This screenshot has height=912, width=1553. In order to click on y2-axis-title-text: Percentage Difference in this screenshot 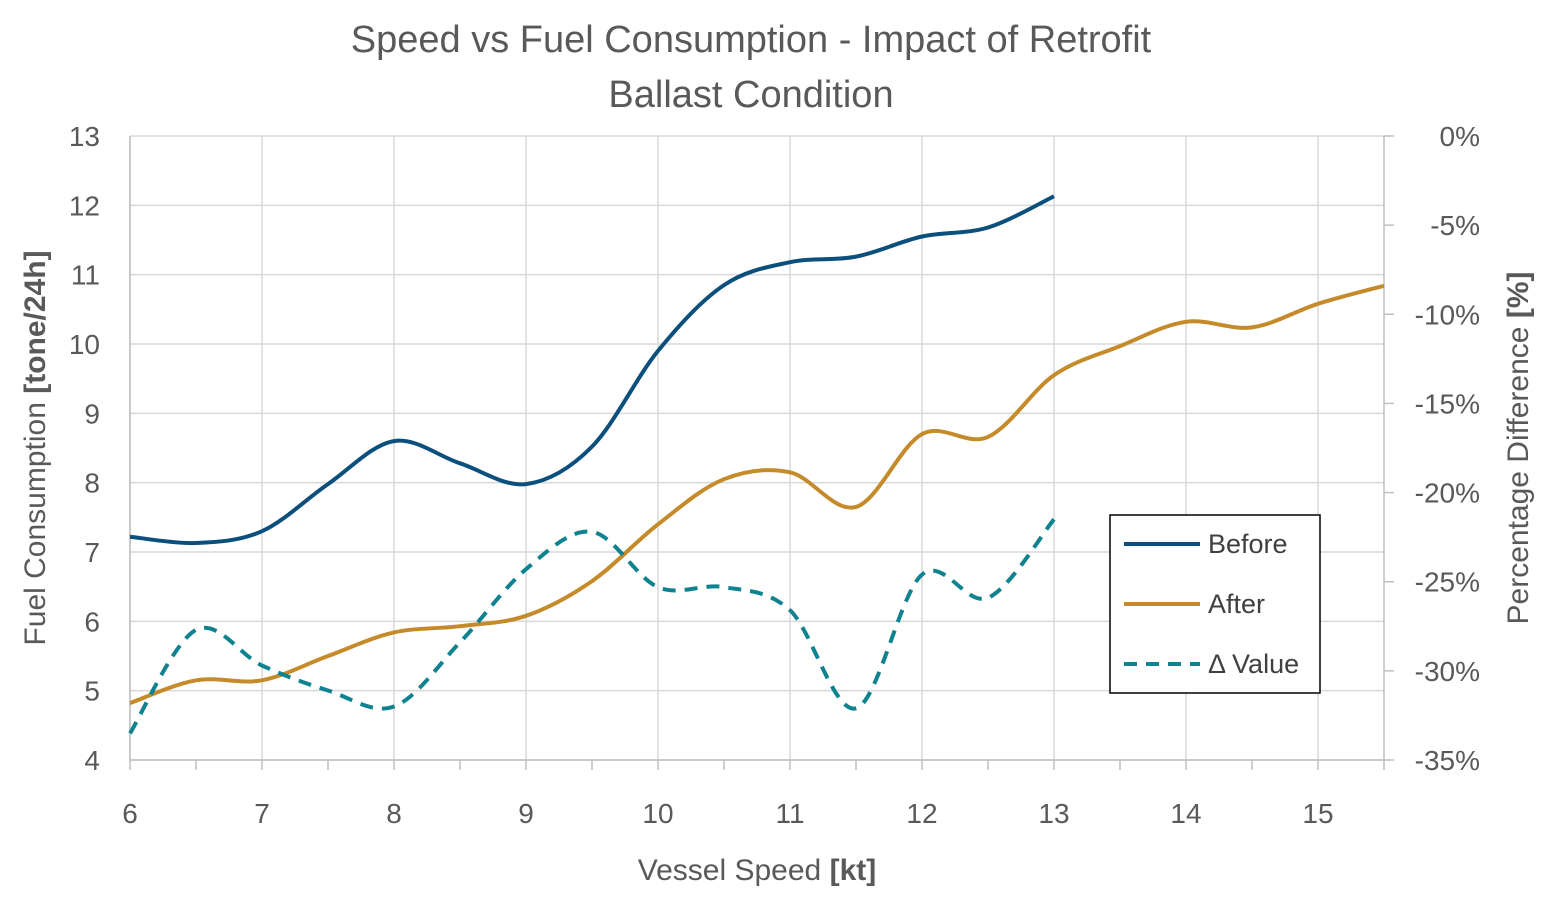, I will do `click(1518, 471)`.